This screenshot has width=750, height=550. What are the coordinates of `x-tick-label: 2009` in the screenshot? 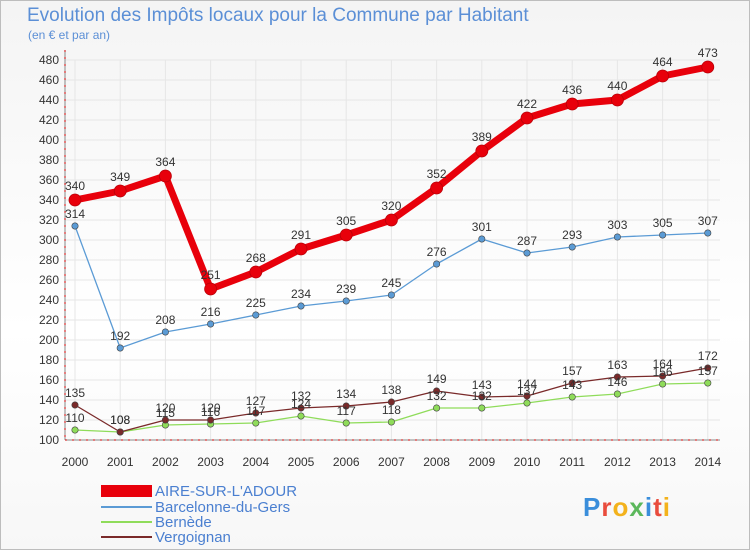 It's located at (481, 462).